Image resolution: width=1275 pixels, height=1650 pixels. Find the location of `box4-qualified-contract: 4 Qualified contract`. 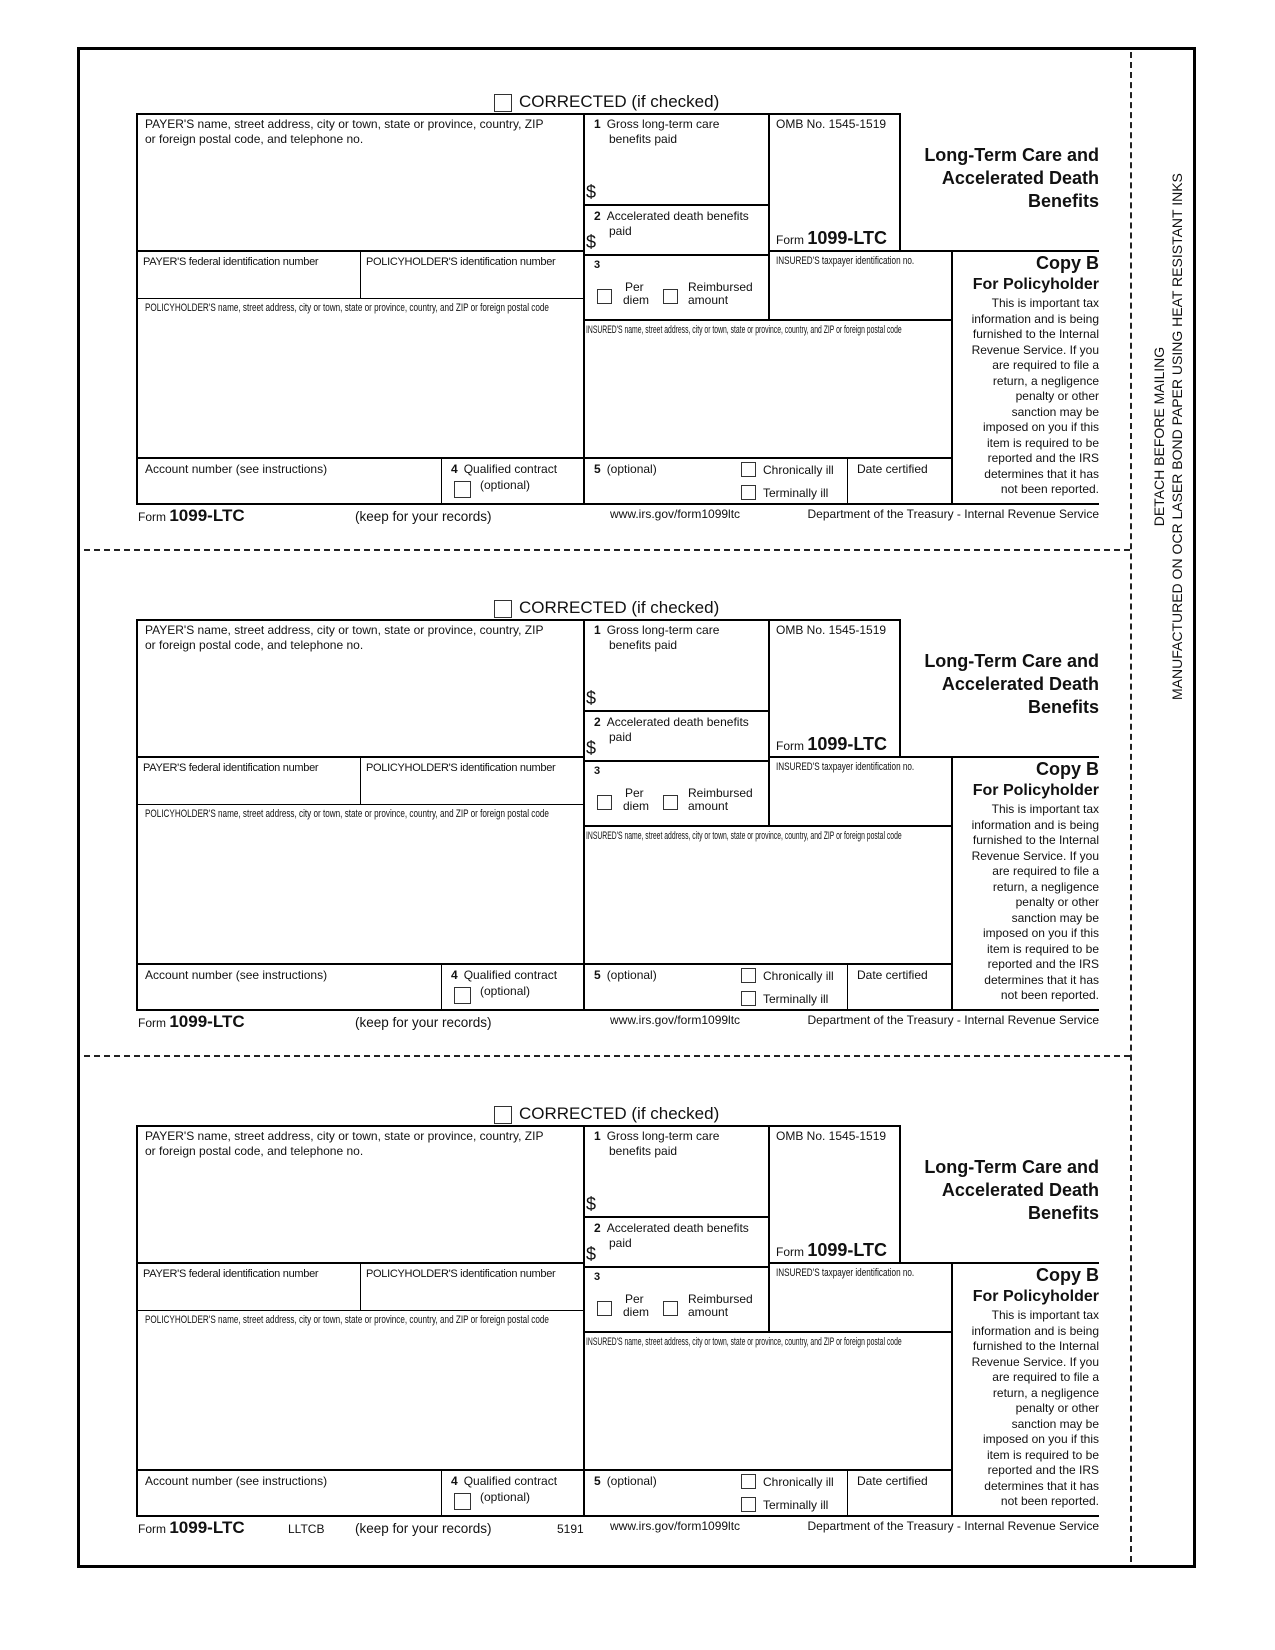

box4-qualified-contract: 4 Qualified contract is located at coordinates (504, 1481).